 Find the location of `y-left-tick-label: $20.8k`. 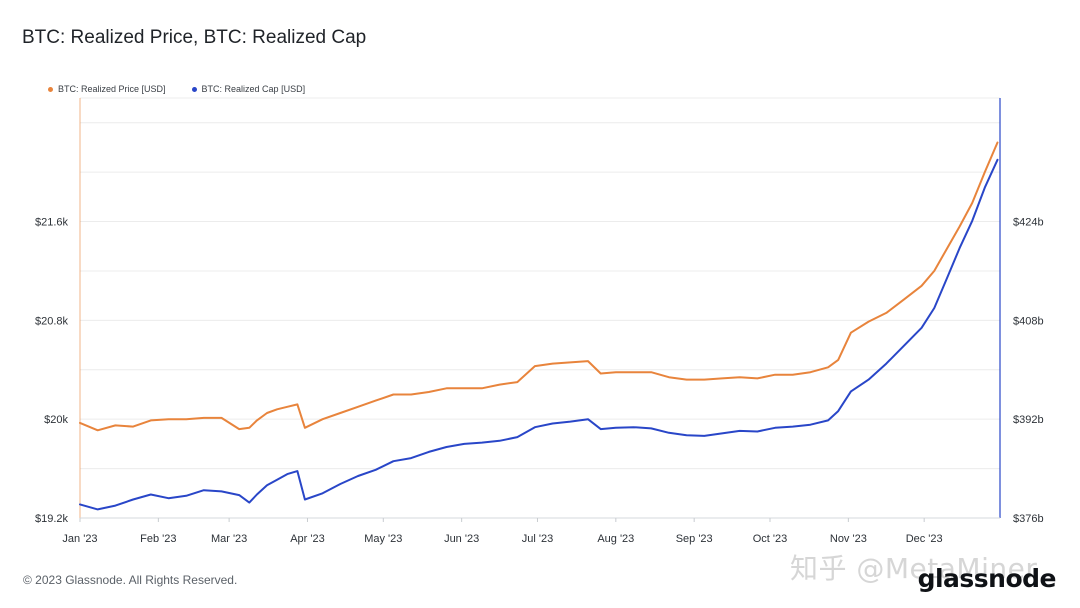

y-left-tick-label: $20.8k is located at coordinates (52, 321).